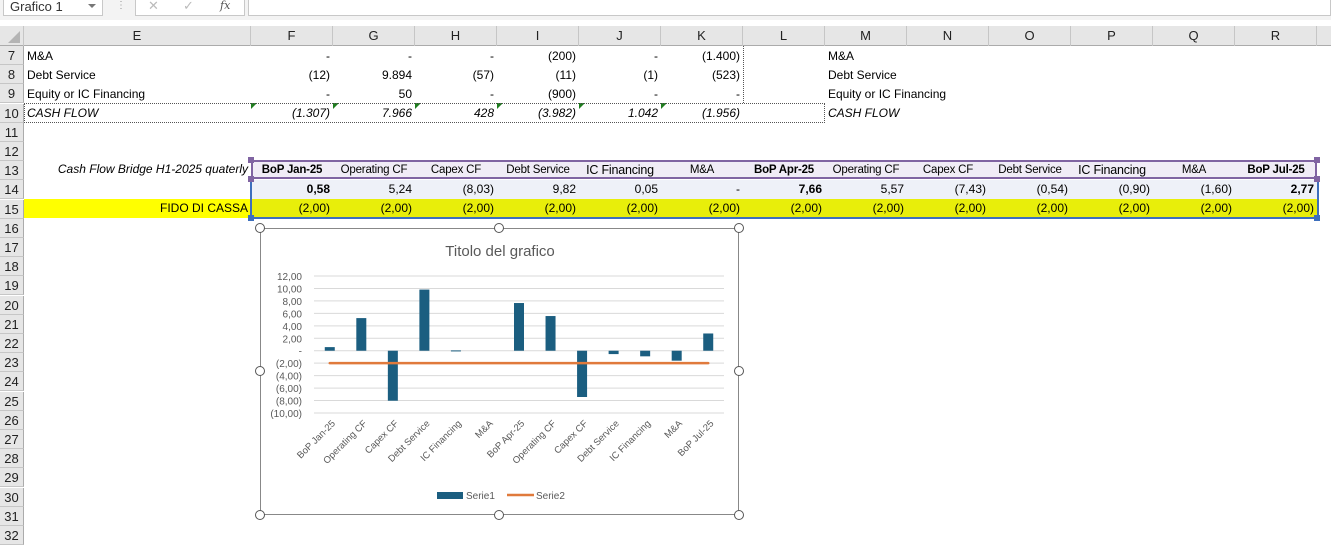 The width and height of the screenshot is (1331, 546). I want to click on column-header-h: H, so click(456, 36).